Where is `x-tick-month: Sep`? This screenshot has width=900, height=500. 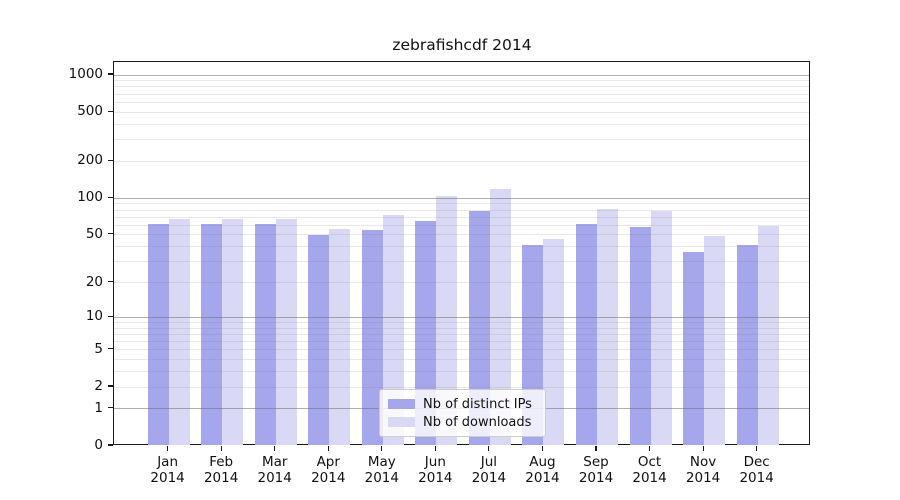
x-tick-month: Sep is located at coordinates (596, 462).